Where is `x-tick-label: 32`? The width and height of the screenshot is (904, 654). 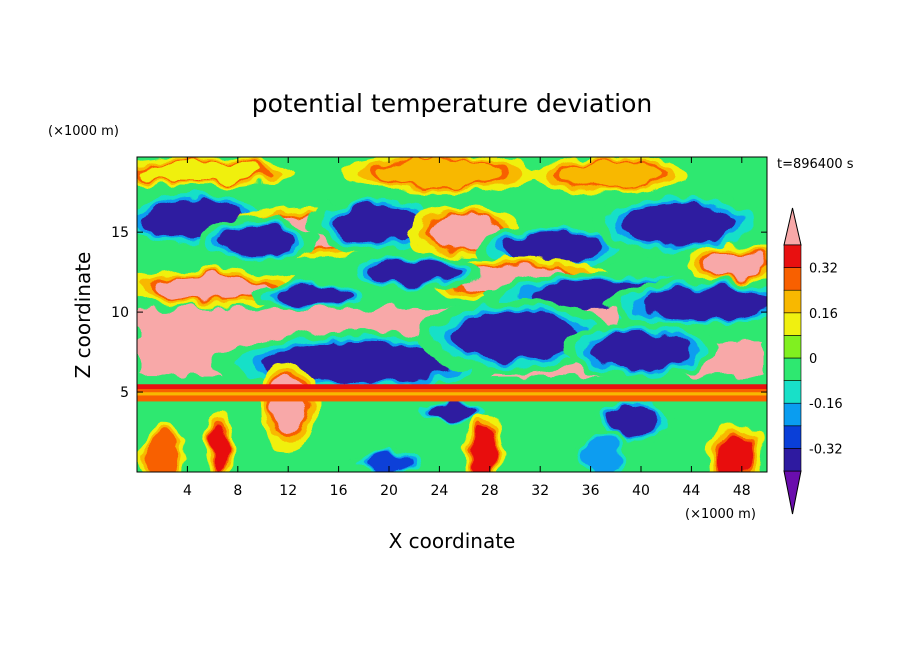
x-tick-label: 32 is located at coordinates (540, 491).